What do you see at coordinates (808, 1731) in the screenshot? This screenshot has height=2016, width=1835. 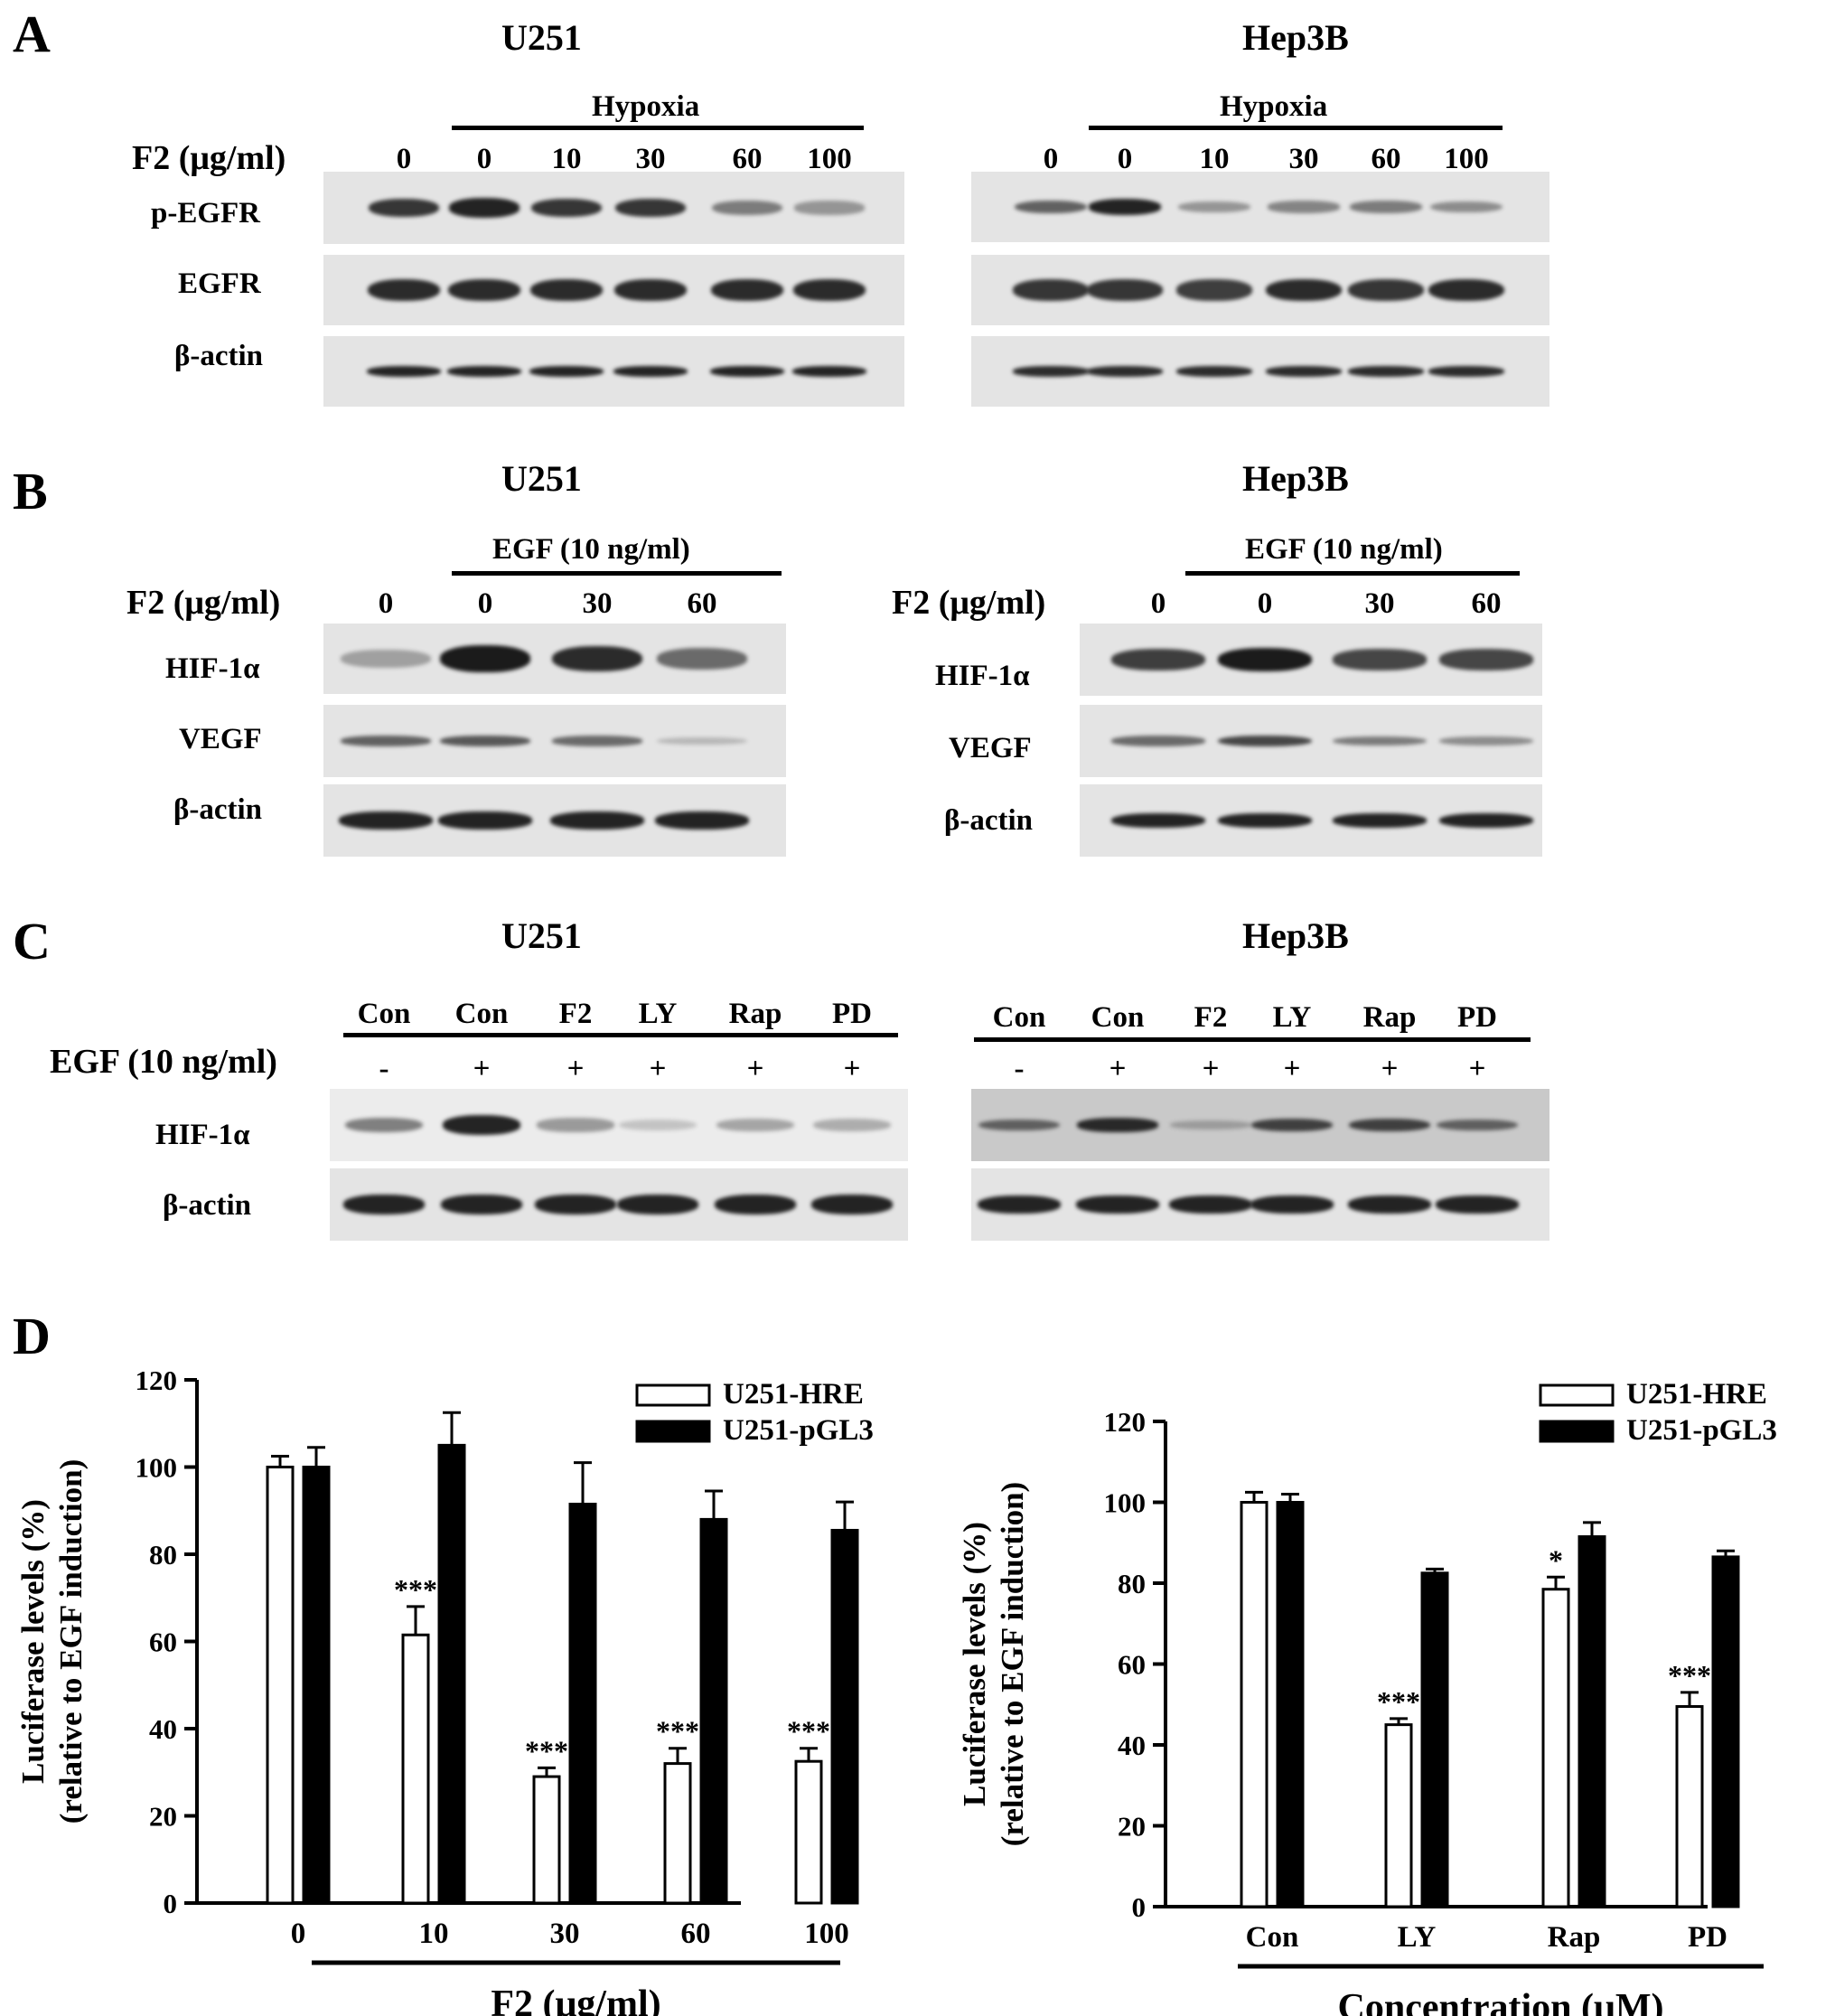 I see `chart1-sig-4: ***` at bounding box center [808, 1731].